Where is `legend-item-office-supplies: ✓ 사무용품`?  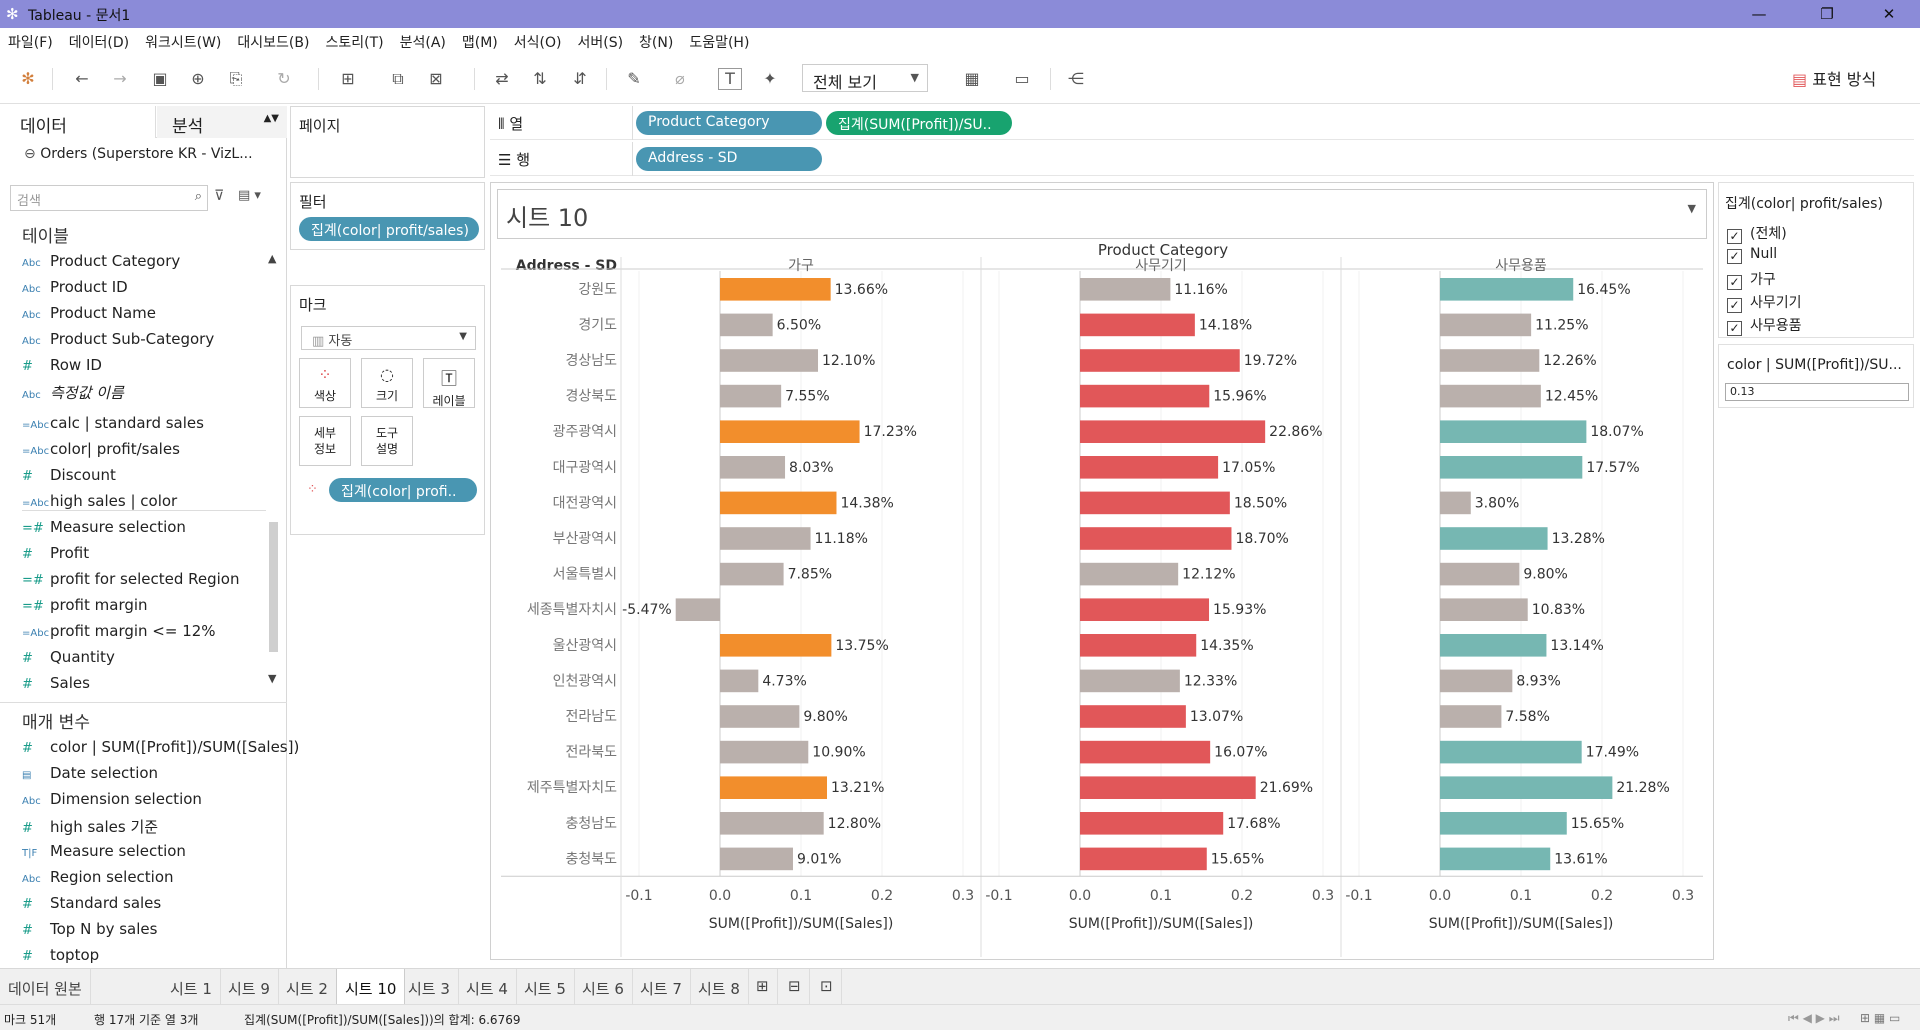
legend-item-office-supplies: ✓ 사무용품 is located at coordinates (1764, 325).